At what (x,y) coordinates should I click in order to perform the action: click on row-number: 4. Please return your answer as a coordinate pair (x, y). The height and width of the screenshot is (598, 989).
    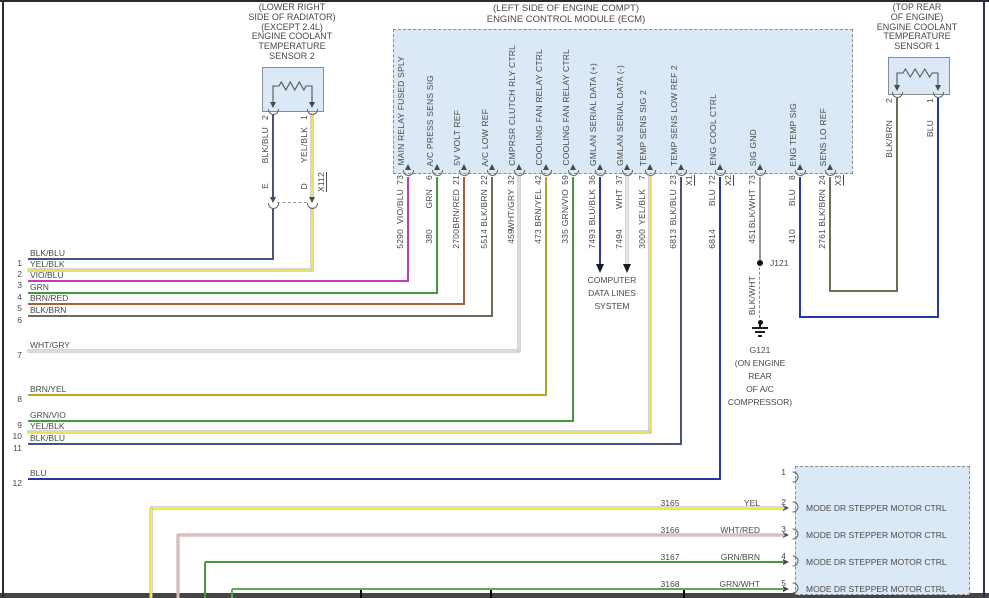
    Looking at the image, I should click on (19, 297).